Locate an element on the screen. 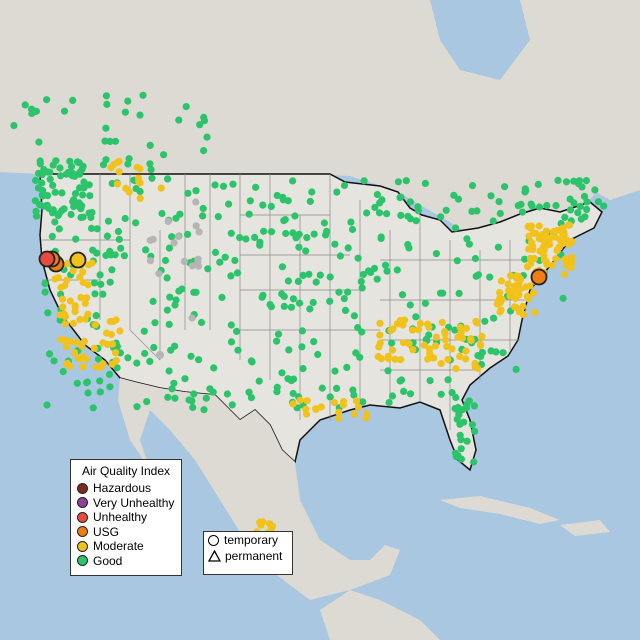  monitor-type-legend: temporary permanent is located at coordinates (248, 553).